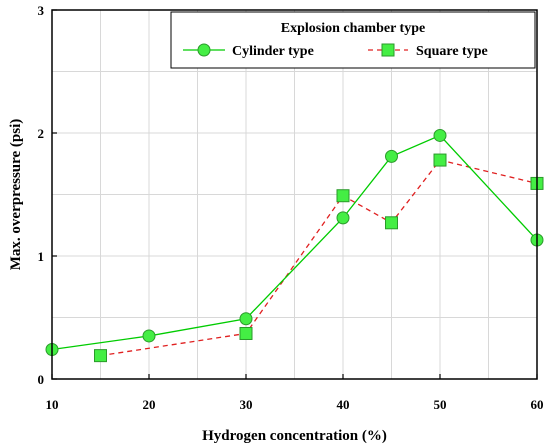 The image size is (550, 447). What do you see at coordinates (440, 404) in the screenshot?
I see `x-tick-label: 50` at bounding box center [440, 404].